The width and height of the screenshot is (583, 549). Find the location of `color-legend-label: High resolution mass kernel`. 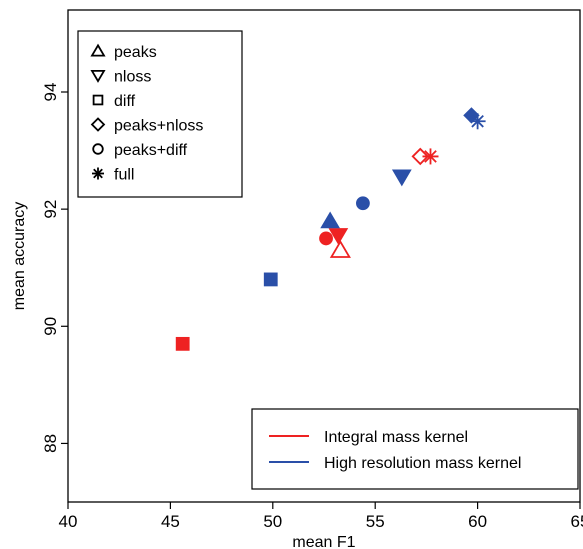

color-legend-label: High resolution mass kernel is located at coordinates (422, 463).